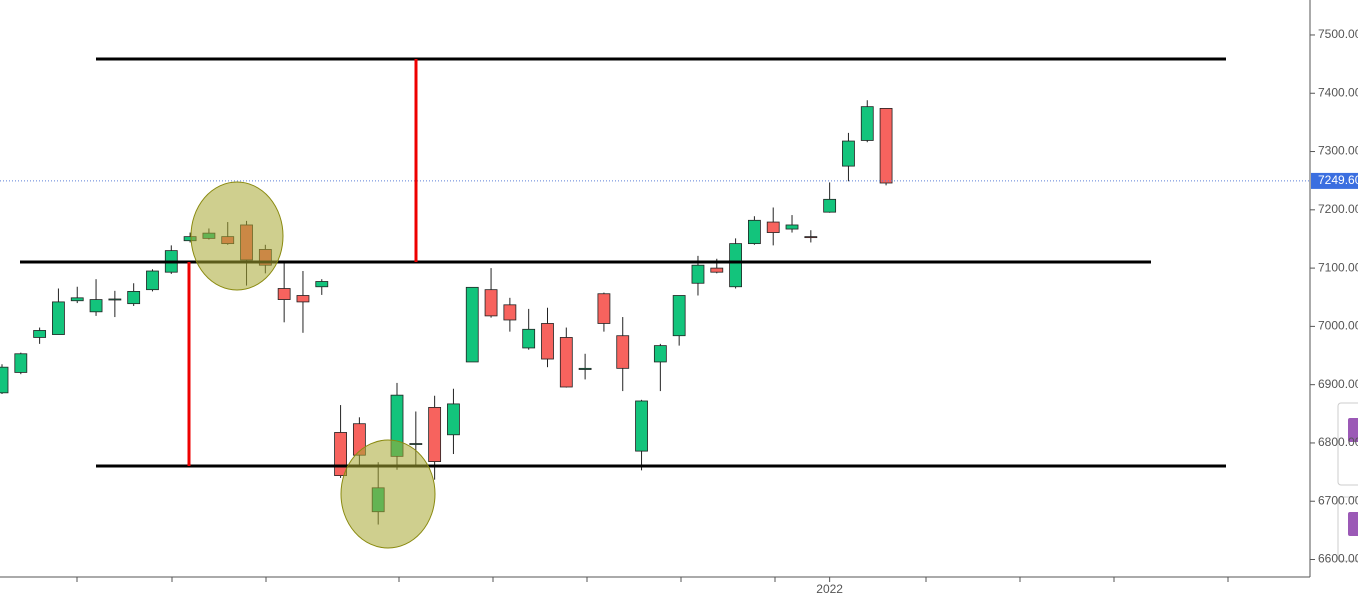 The height and width of the screenshot is (594, 1358). Describe the element at coordinates (1338, 180) in the screenshot. I see `last-price-label: 7249.60` at that location.